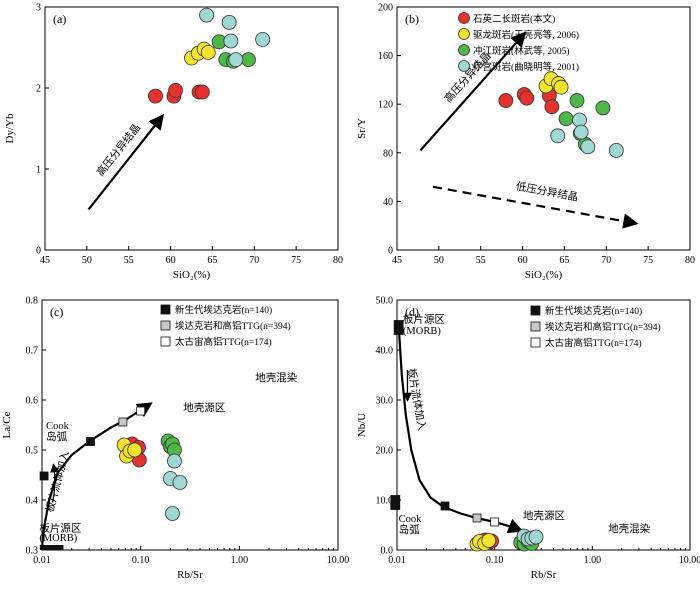  What do you see at coordinates (385, 451) in the screenshot?
I see `y-tick-label: 20.0` at bounding box center [385, 451].